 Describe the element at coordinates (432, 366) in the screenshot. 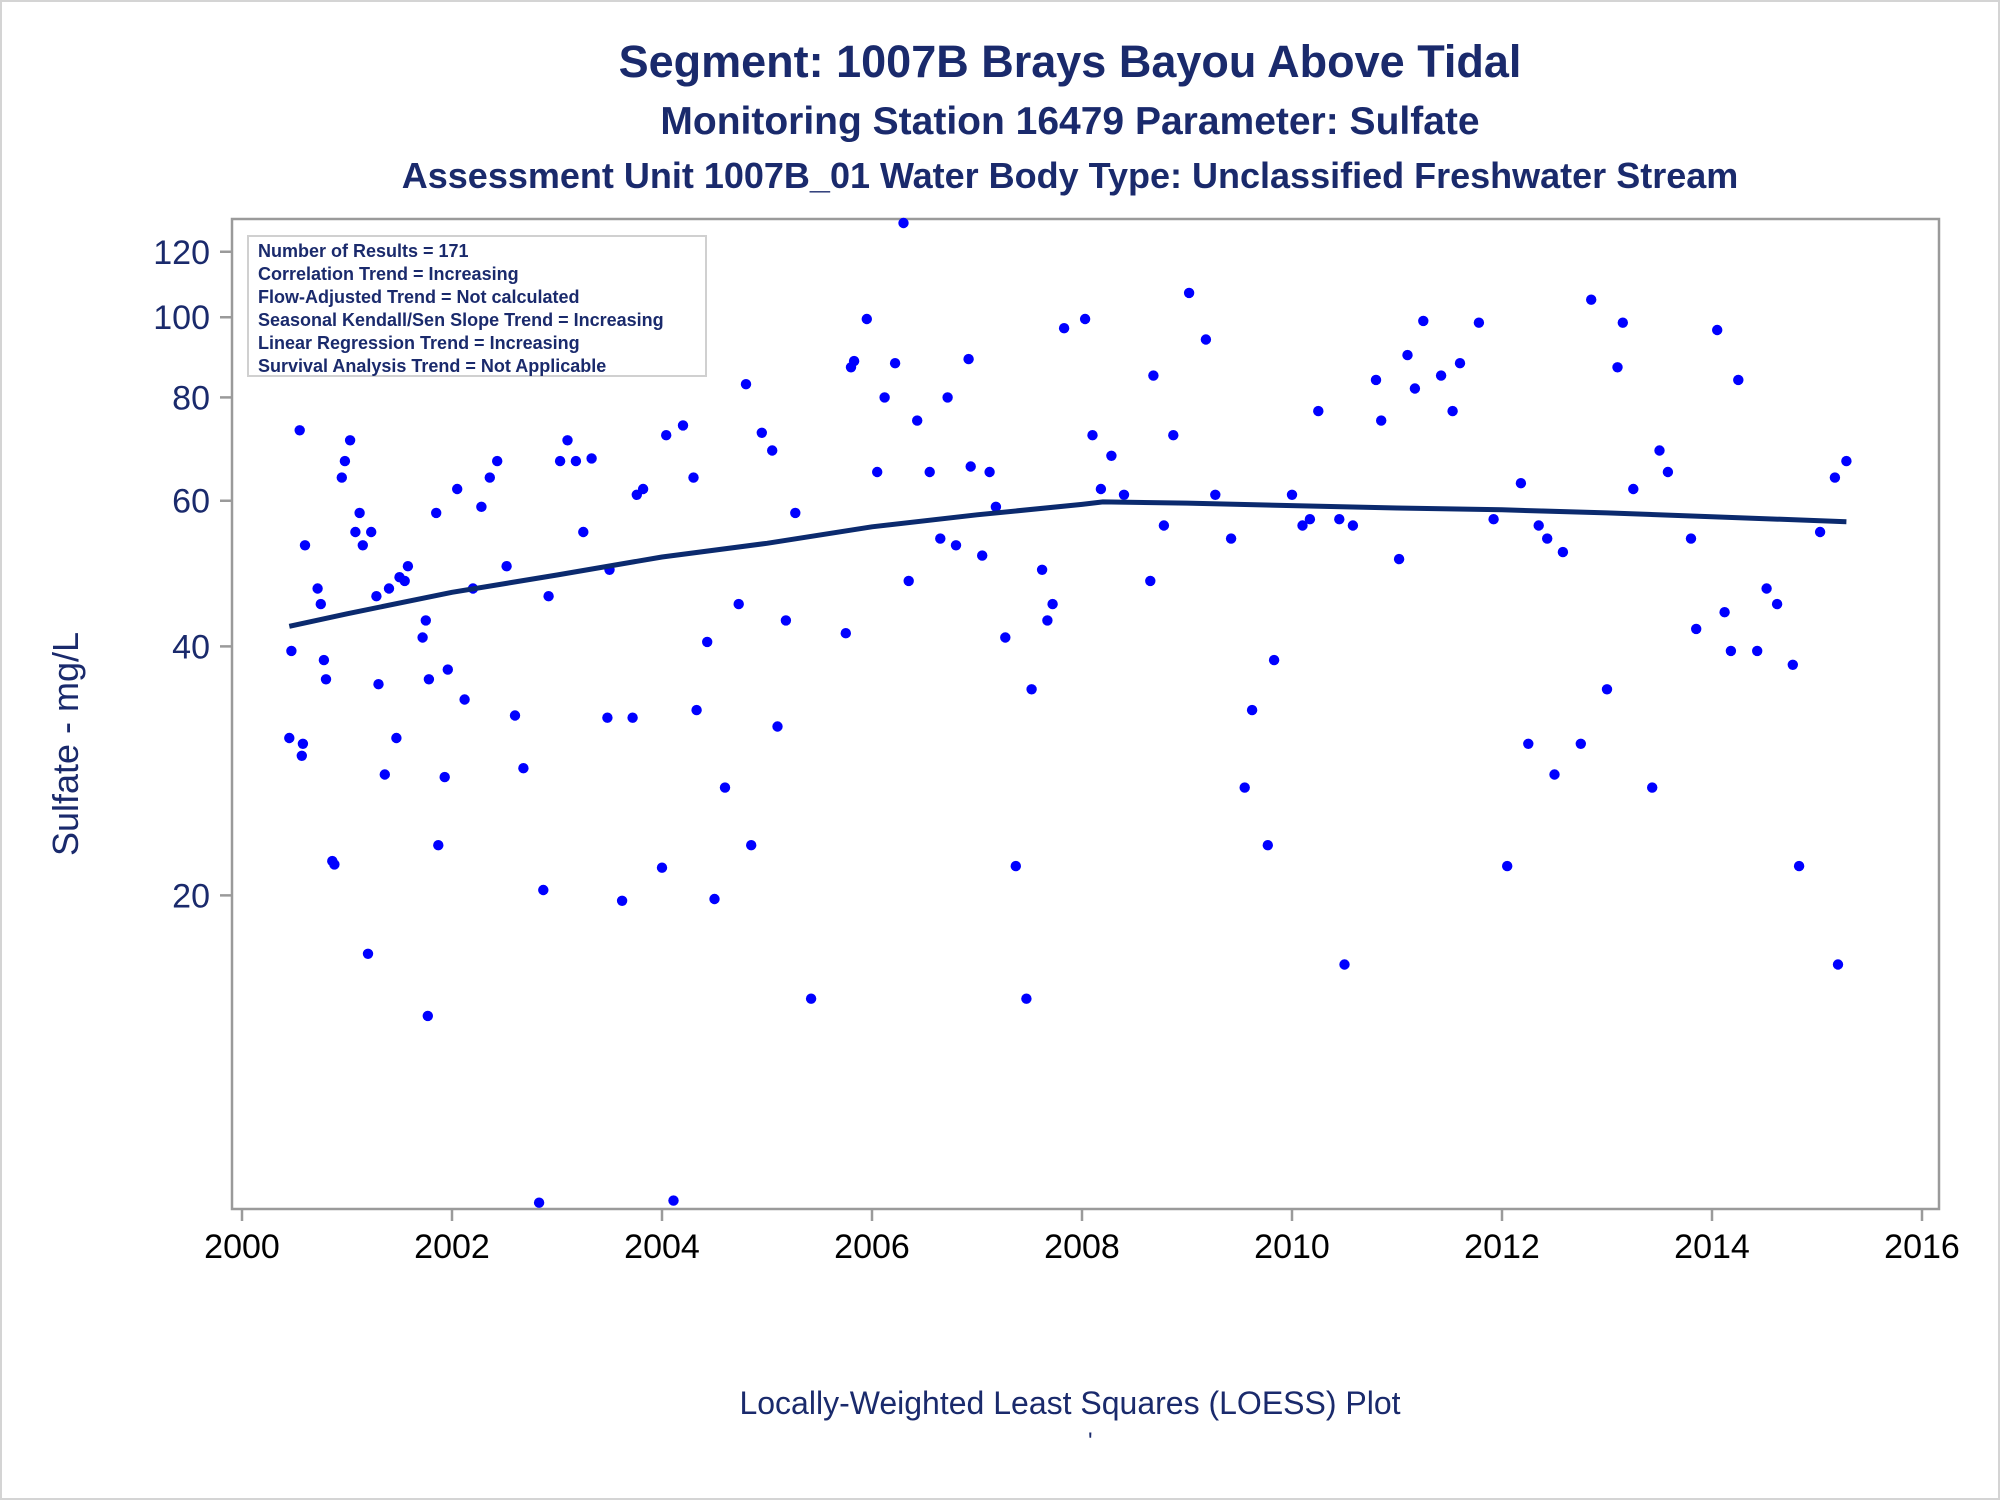

I see `stats-line: Survival Analysis Trend = Not Applicable` at that location.